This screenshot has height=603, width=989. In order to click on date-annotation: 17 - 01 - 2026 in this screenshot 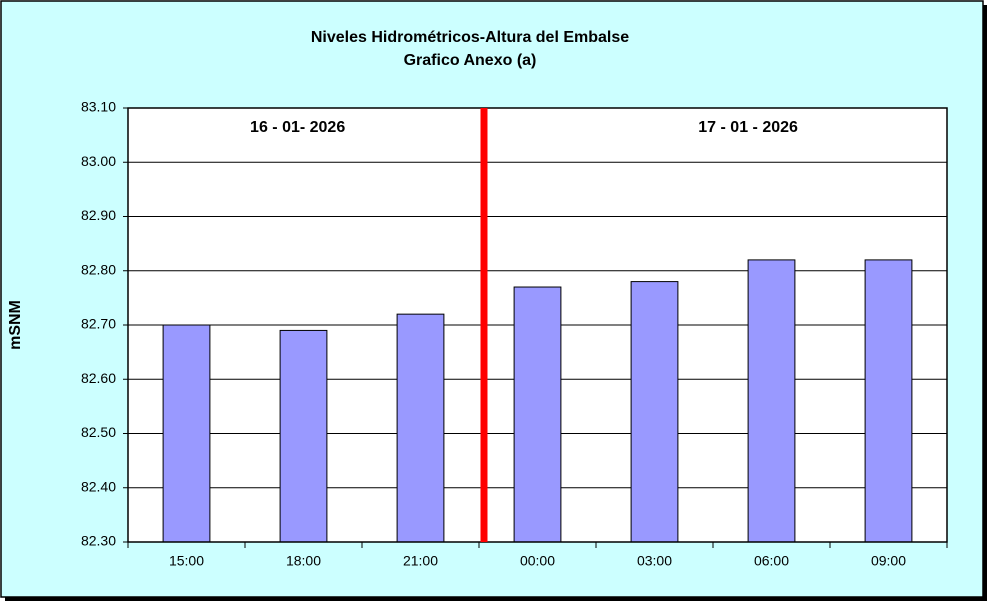, I will do `click(748, 127)`.